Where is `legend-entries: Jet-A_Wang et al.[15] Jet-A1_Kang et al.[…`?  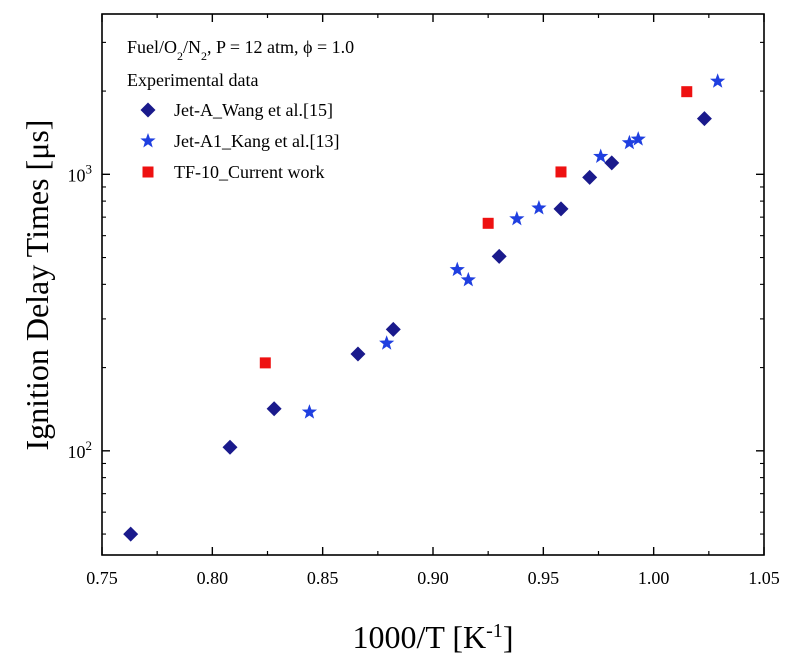
legend-entries: Jet-A_Wang et al.[15] Jet-A1_Kang et al.[… is located at coordinates (239, 141).